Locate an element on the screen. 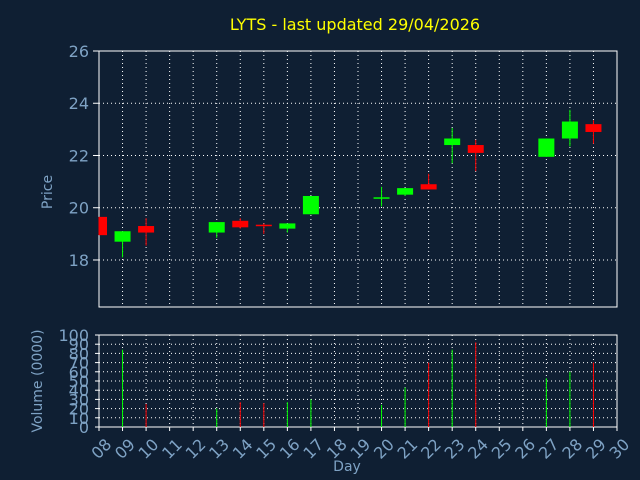 Image resolution: width=640 pixels, height=480 pixels. volume-tick-label: 90 is located at coordinates (79, 344).